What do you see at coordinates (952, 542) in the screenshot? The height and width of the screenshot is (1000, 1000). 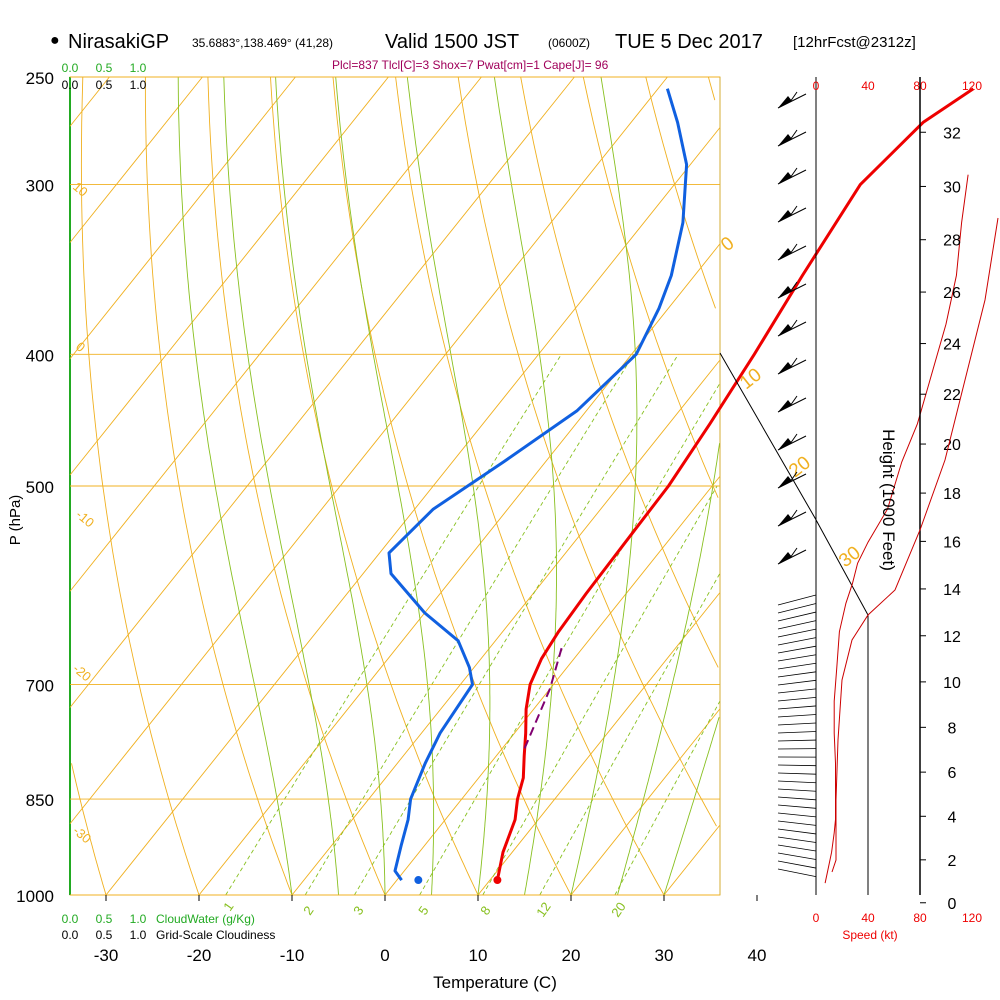 I see `height-tick-label: 16` at bounding box center [952, 542].